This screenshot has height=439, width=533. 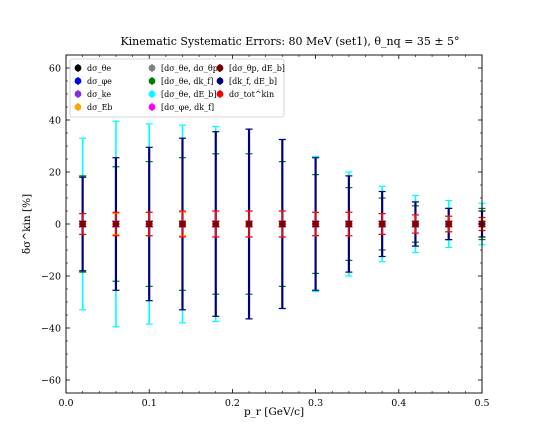 I want to click on legend-label: dσ_Eb, so click(x=100, y=107).